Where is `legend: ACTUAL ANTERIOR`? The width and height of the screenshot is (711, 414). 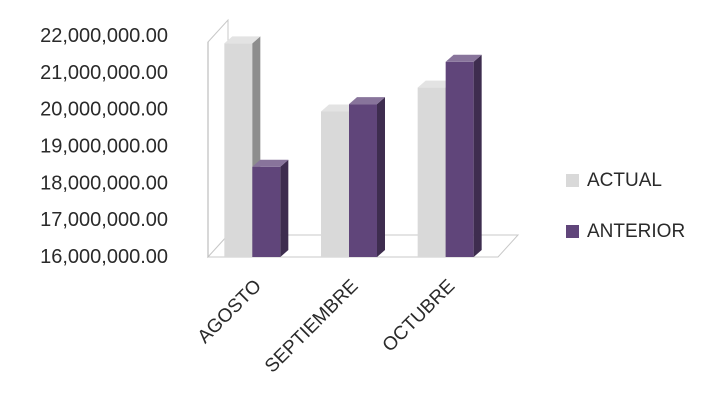 legend: ACTUAL ANTERIOR is located at coordinates (625, 206).